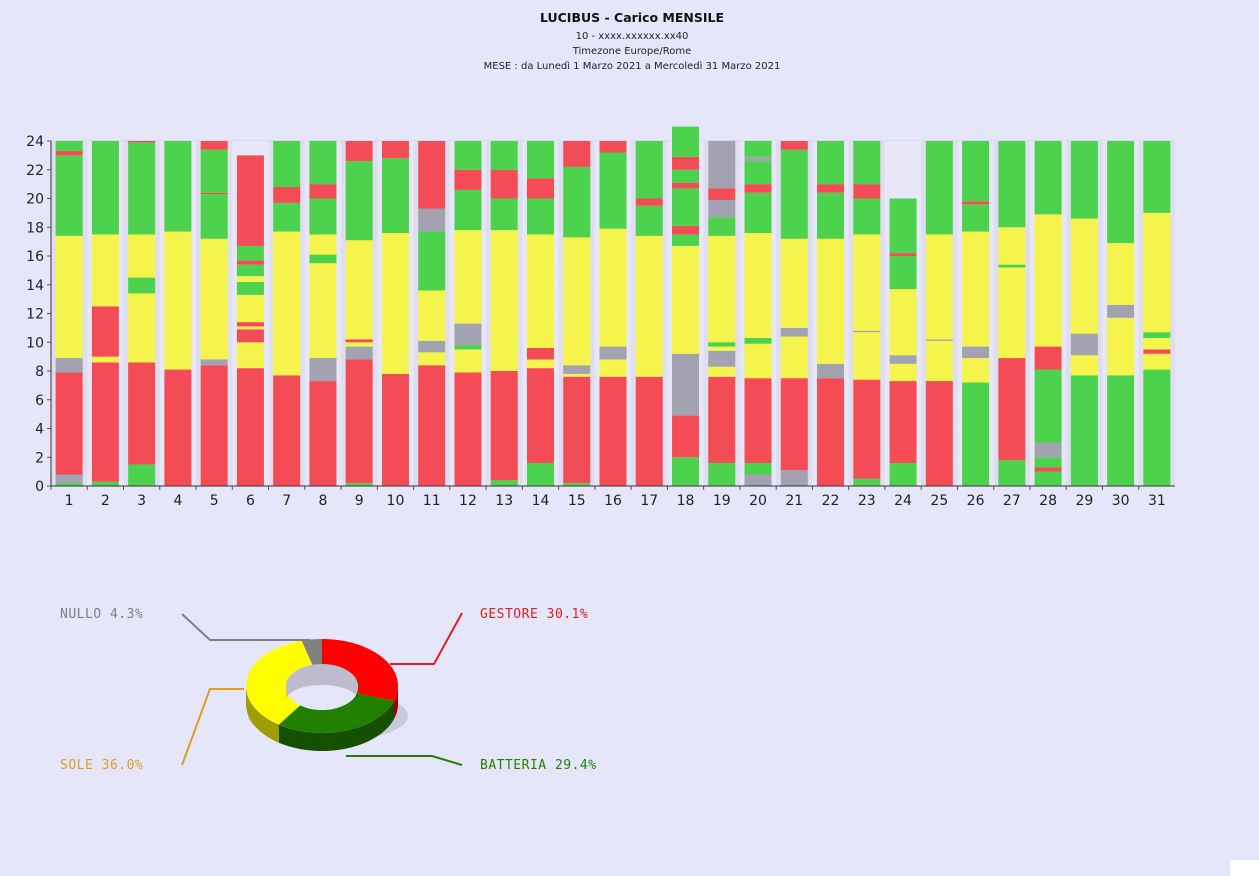 This screenshot has height=876, width=1259. I want to click on x-tick-label: 5, so click(214, 501).